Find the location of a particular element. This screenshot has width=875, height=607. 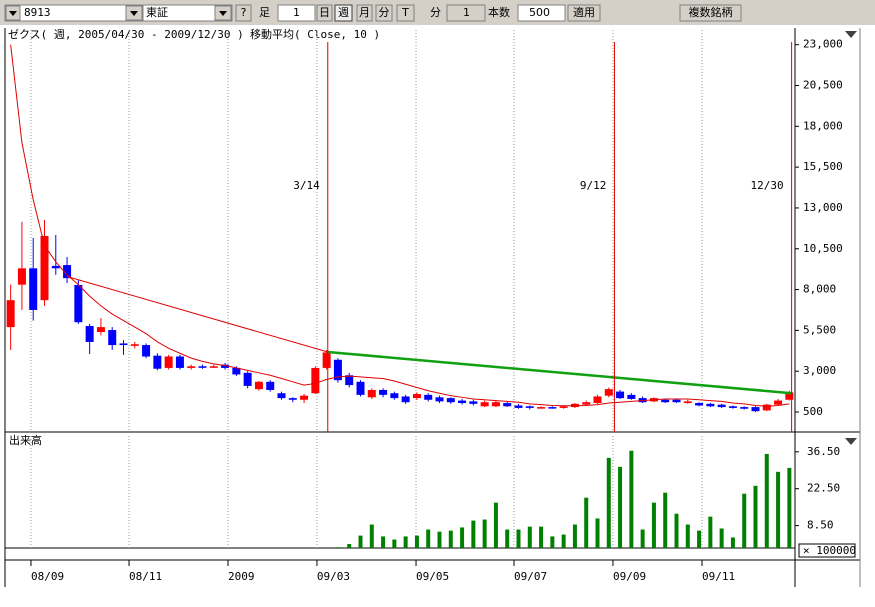

market-select is located at coordinates (187, 13).